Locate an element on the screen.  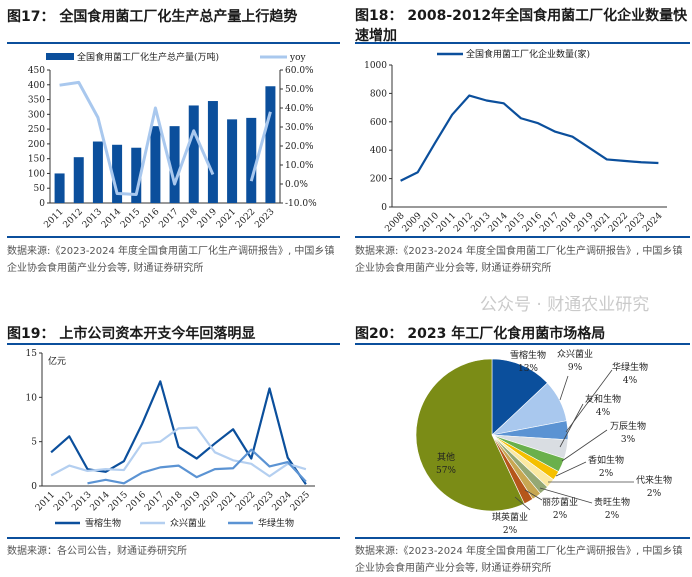
bar-2023 is located at coordinates (270, 144).